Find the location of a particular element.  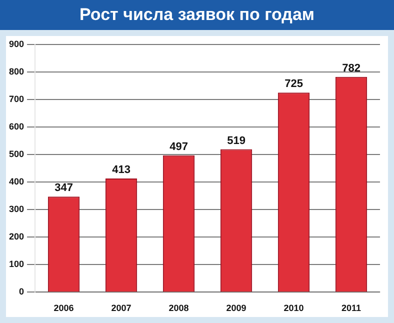

y-tick-label: 100 is located at coordinates (16, 264).